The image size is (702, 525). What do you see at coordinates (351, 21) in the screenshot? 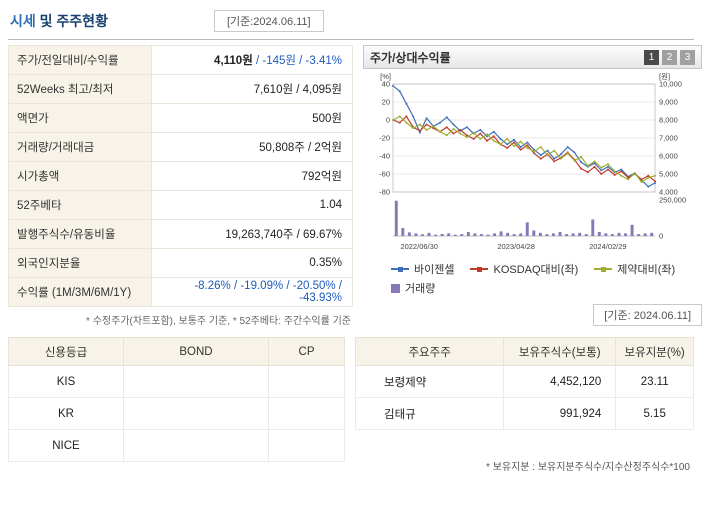
I see `top-header: 시세 및 주주현황 [기준:2024.06.11]` at bounding box center [351, 21].